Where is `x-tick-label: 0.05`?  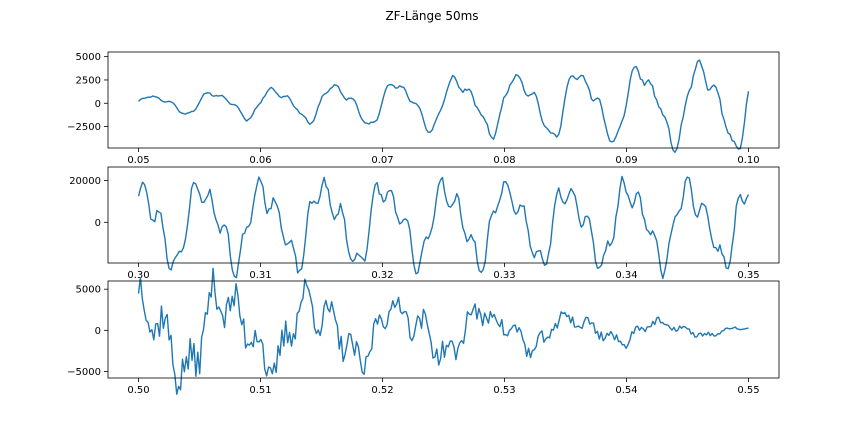 x-tick-label: 0.05 is located at coordinates (138, 160).